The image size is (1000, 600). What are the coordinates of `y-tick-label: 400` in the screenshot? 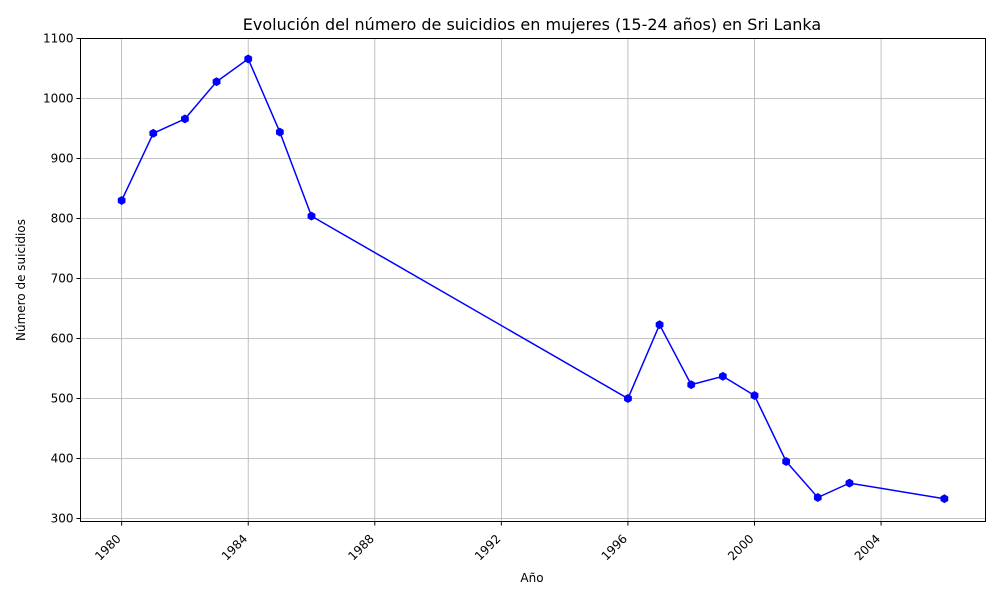 It's located at (62, 459).